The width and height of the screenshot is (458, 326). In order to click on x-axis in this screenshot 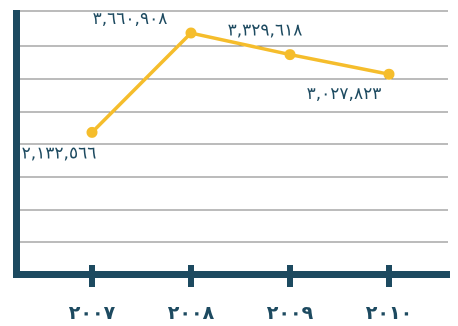, I will do `click(231, 274)`.